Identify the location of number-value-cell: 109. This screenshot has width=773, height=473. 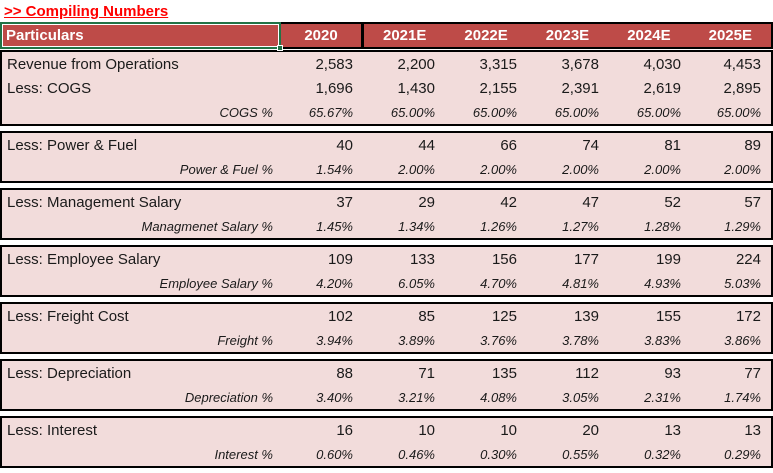
(340, 259).